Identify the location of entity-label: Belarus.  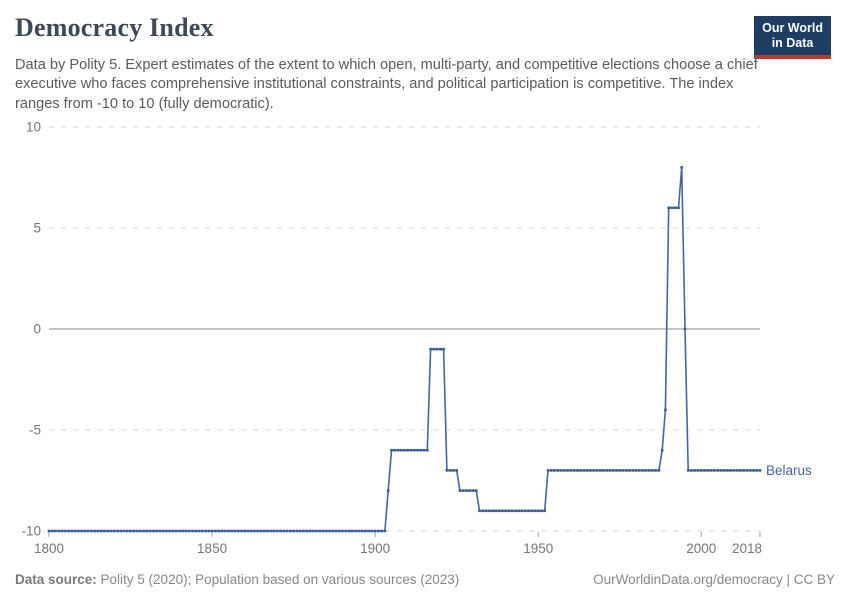
(789, 470).